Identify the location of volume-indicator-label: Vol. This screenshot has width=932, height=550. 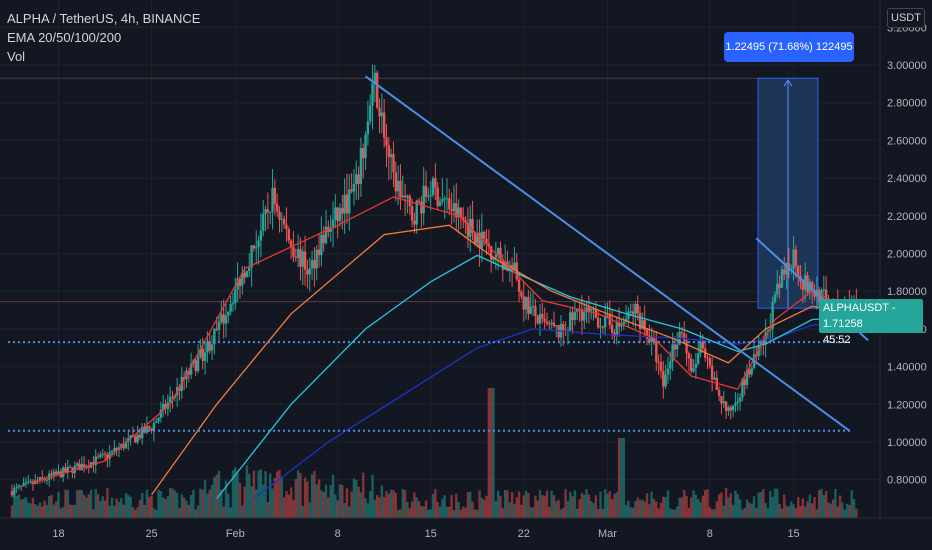
(16, 56).